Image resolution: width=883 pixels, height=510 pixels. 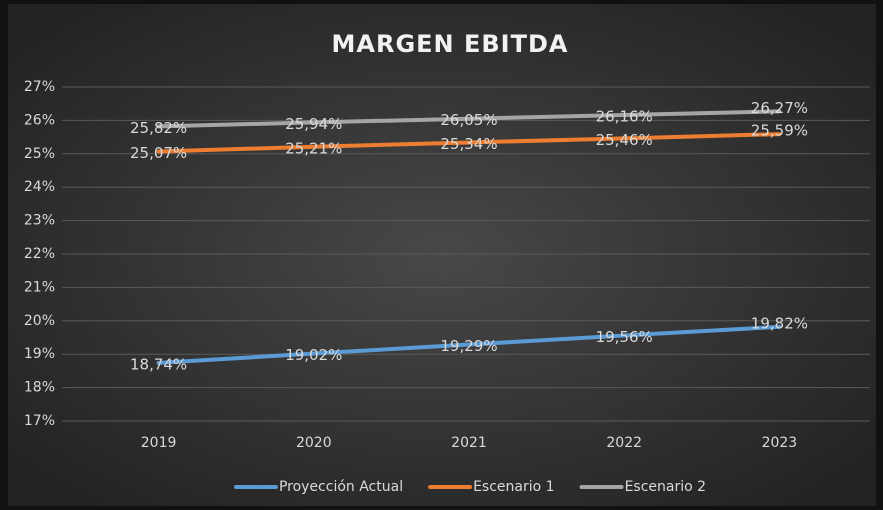 What do you see at coordinates (39, 87) in the screenshot?
I see `y-tick-label: 27%` at bounding box center [39, 87].